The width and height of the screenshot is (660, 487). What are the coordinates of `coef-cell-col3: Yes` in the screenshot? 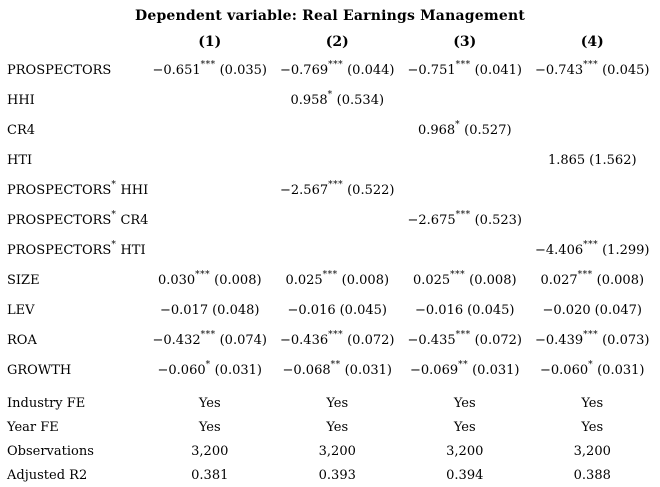 It's located at (465, 427).